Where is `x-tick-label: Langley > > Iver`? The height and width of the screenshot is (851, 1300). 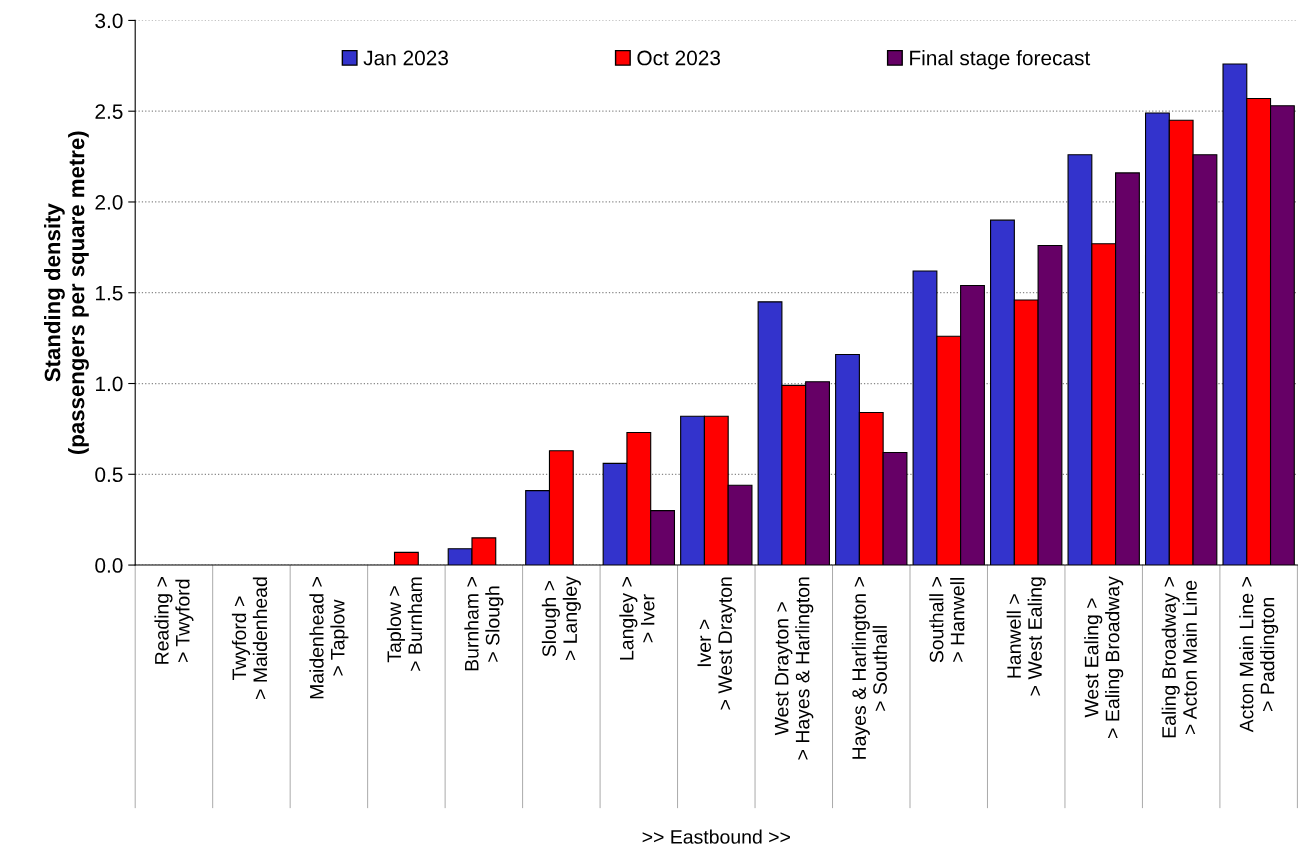 x-tick-label: Langley > > Iver is located at coordinates (637, 618).